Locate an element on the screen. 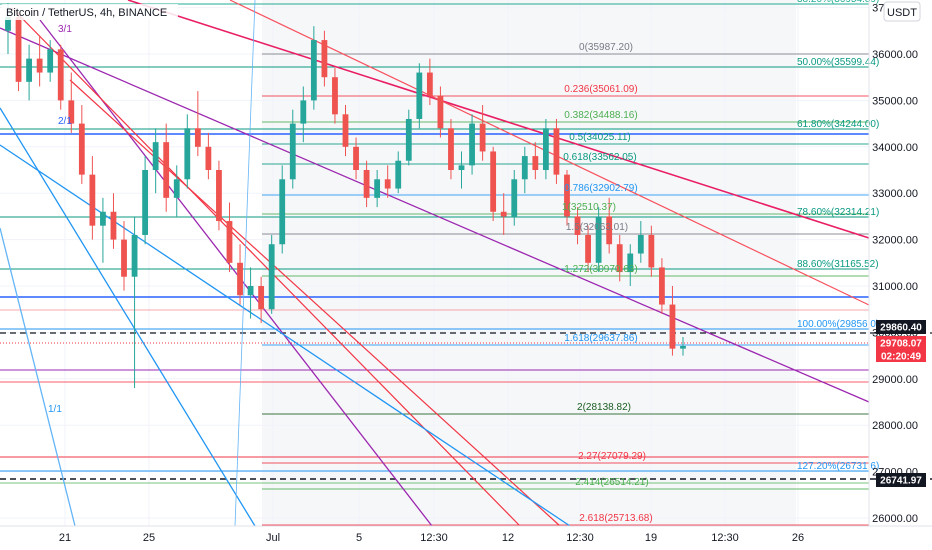  currency-label: USDT is located at coordinates (902, 13).